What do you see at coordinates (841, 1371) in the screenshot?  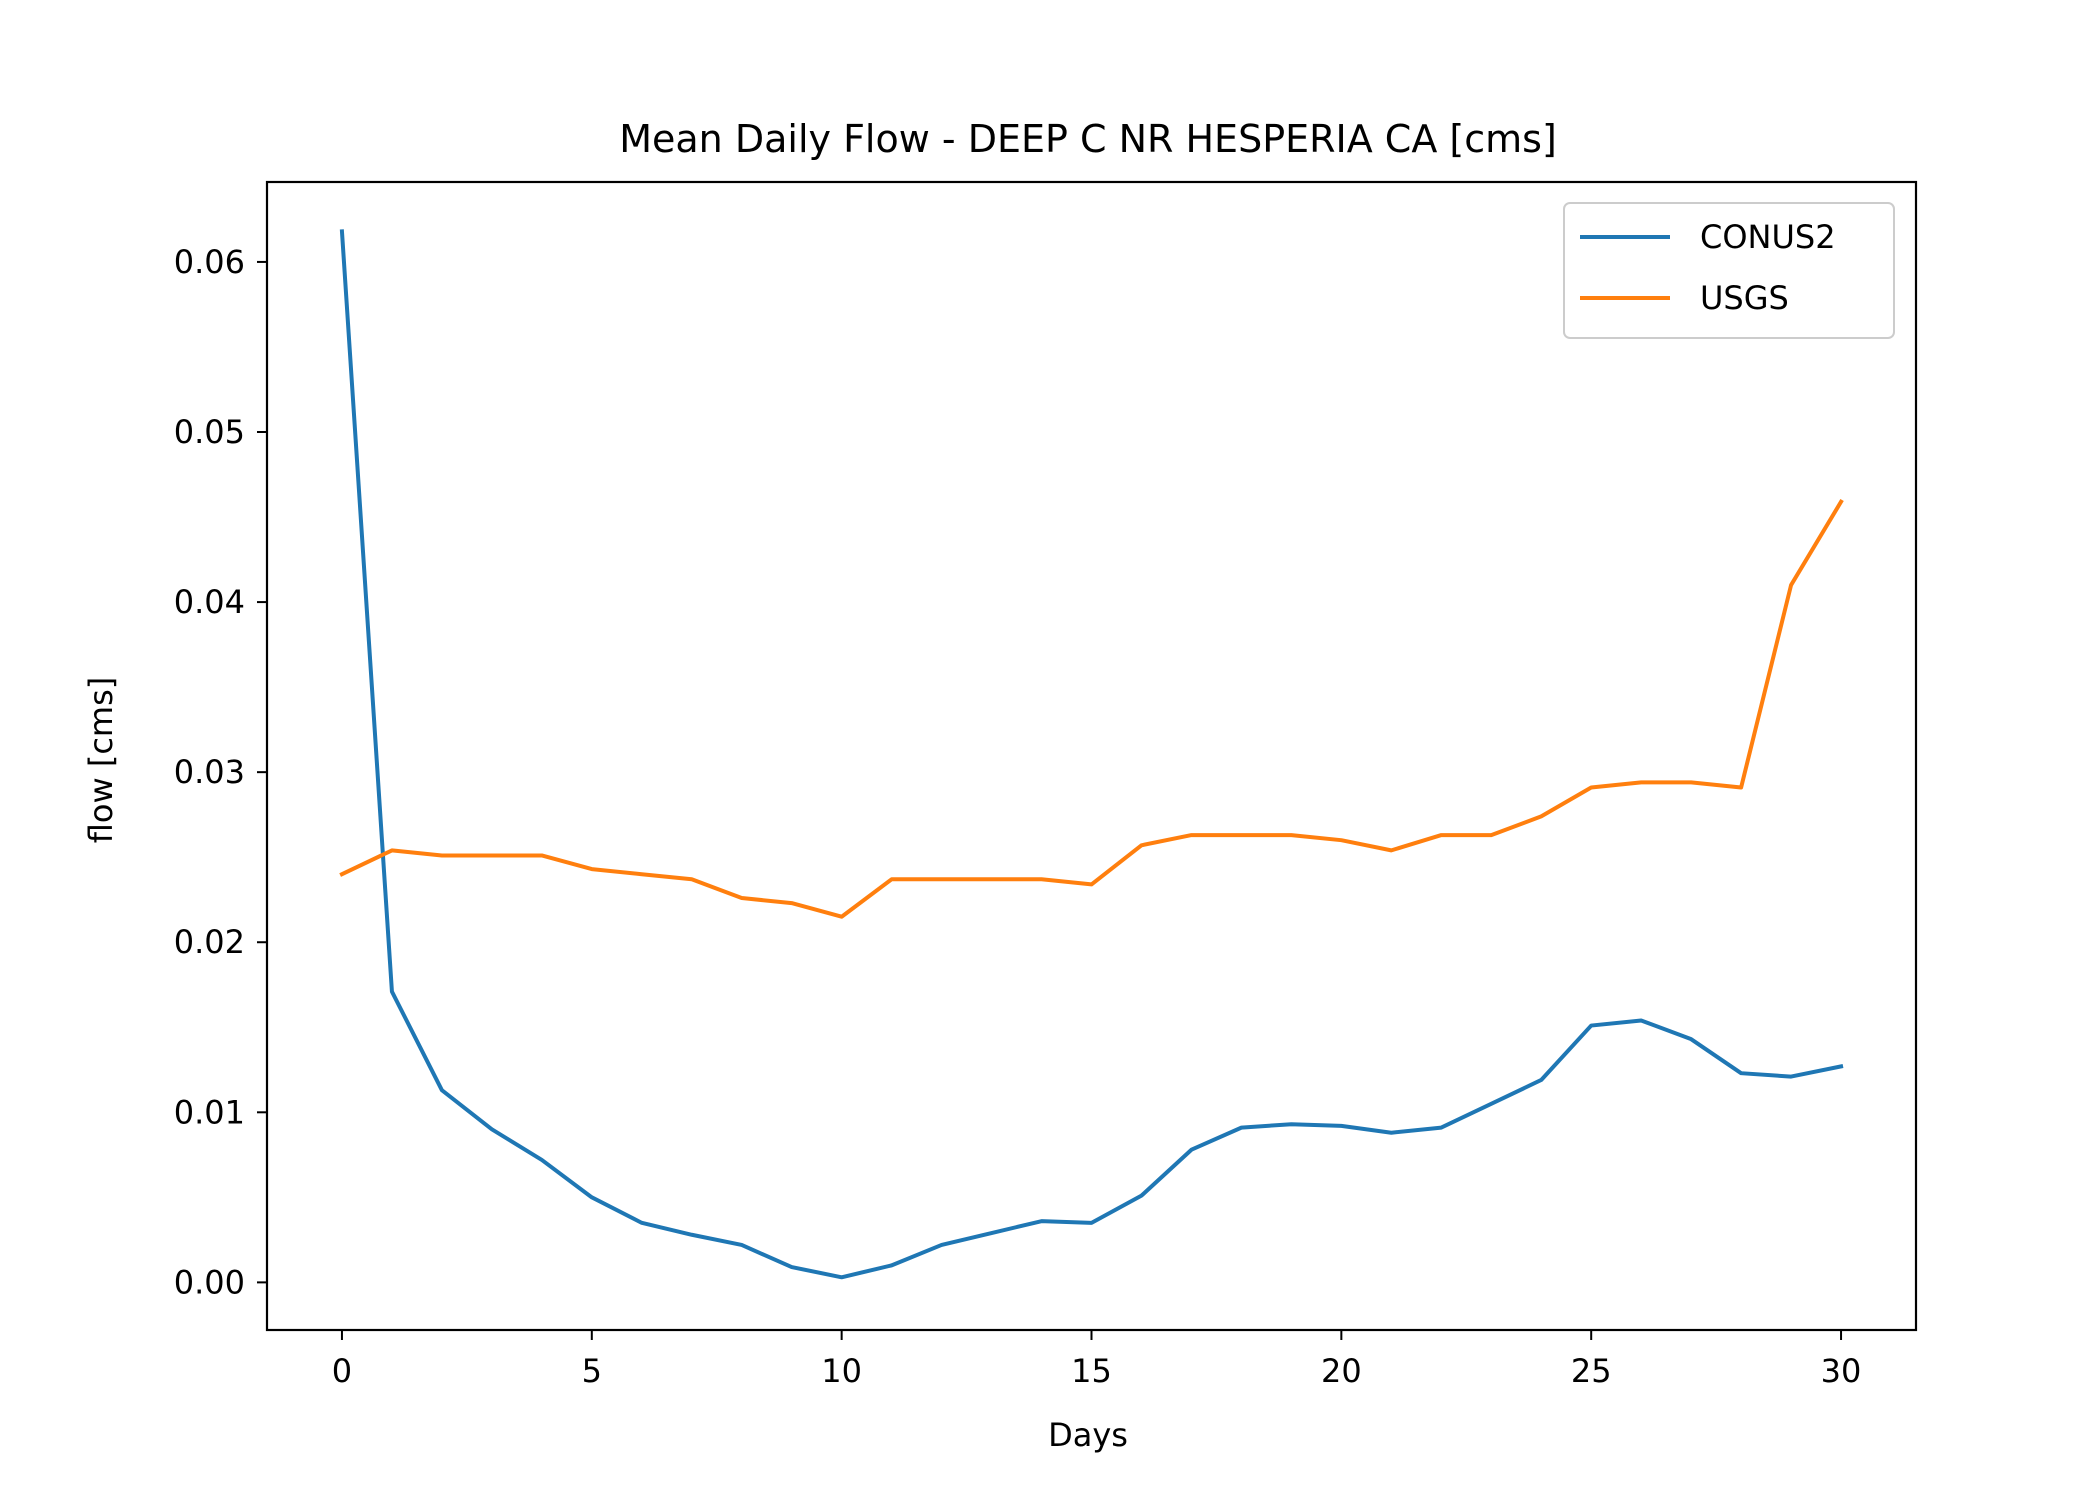 I see `x-tick-label: 10` at bounding box center [841, 1371].